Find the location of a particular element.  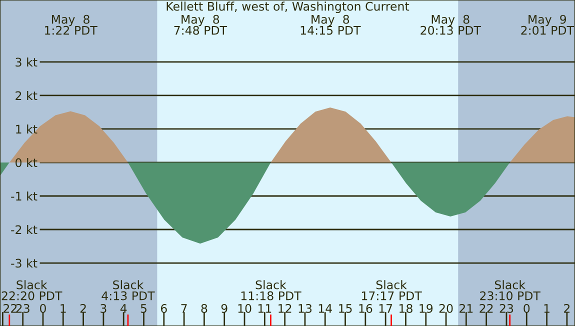

x-tick-label: 9 is located at coordinates (224, 308).